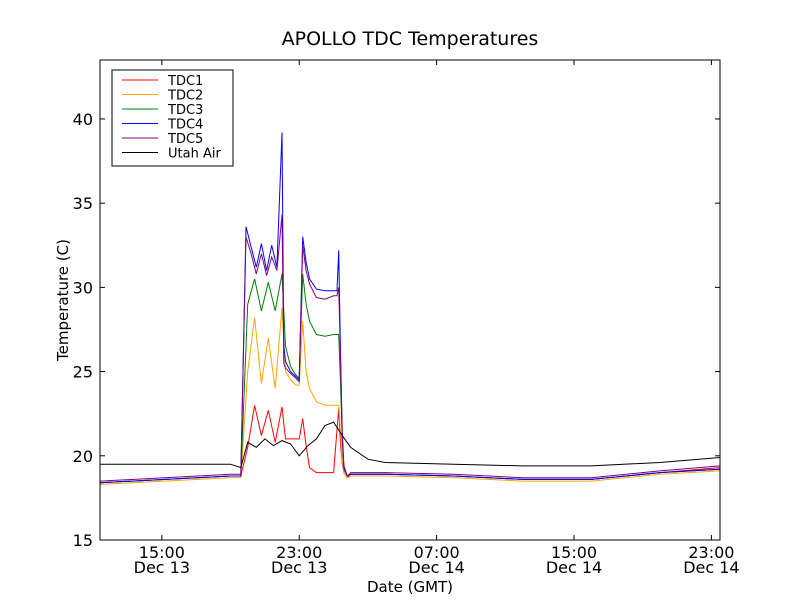  Describe the element at coordinates (83, 119) in the screenshot. I see `y-tick-label: 40` at that location.